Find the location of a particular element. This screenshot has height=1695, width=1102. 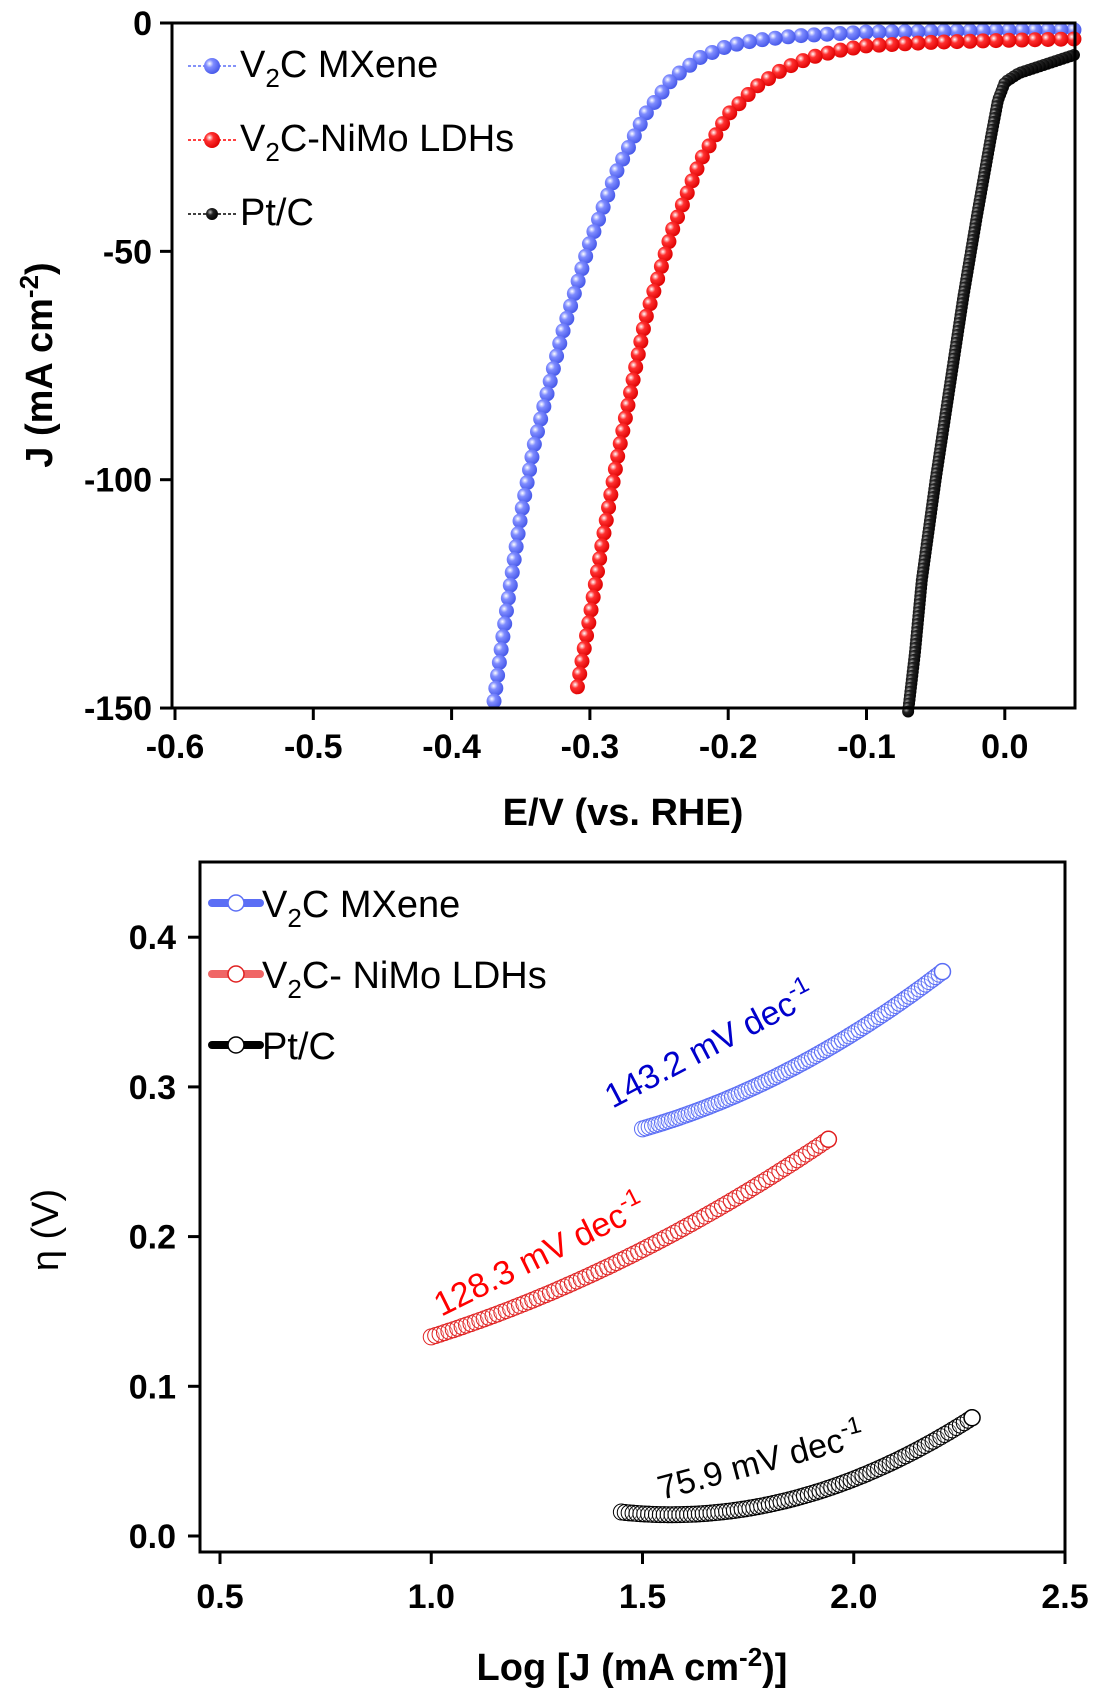

lsv-legend: V2C MXene V2C-NiMo LDHs Pt/C is located at coordinates (351, 139).